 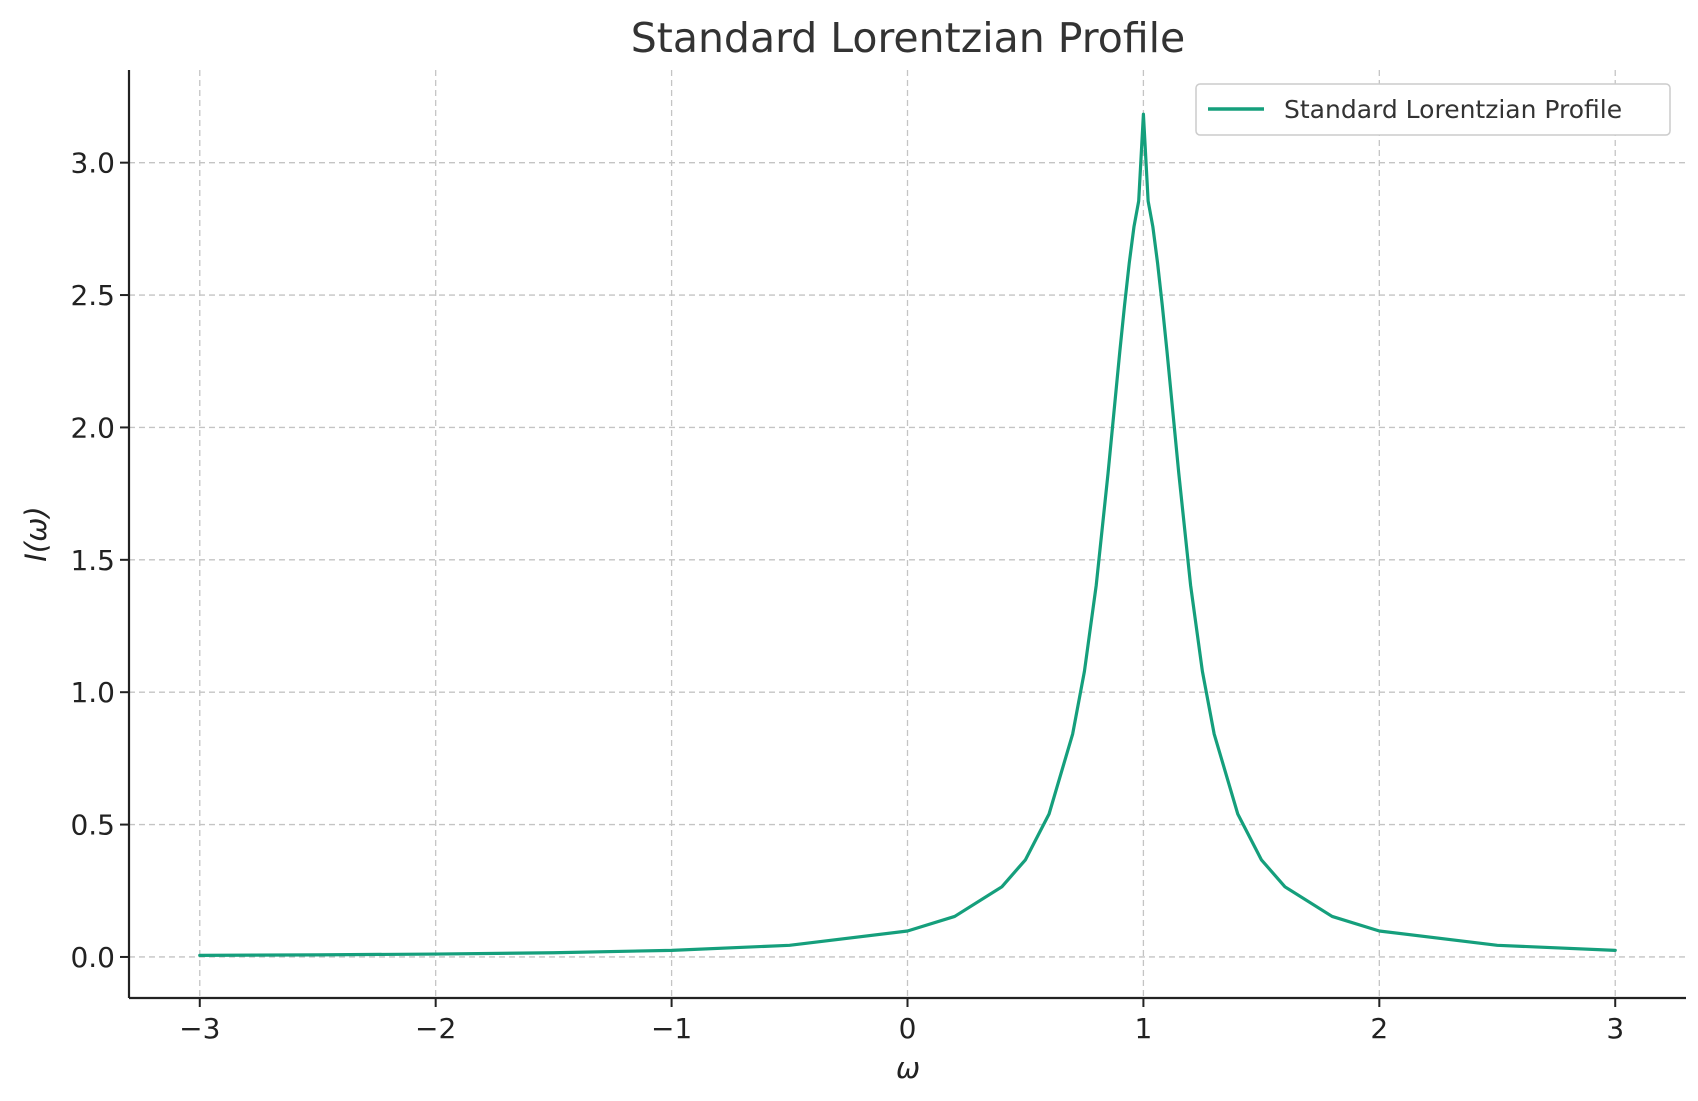 I want to click on x-tick-label: 0, so click(x=908, y=1028).